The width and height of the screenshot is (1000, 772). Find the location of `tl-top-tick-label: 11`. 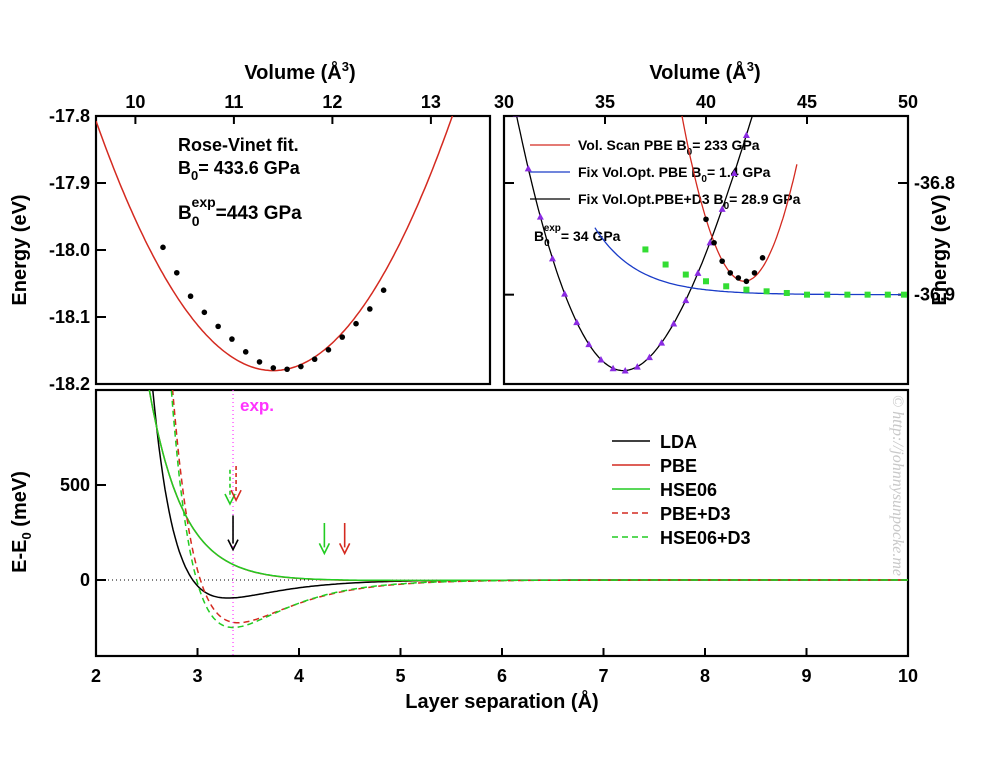

tl-top-tick-label: 11 is located at coordinates (233, 102).